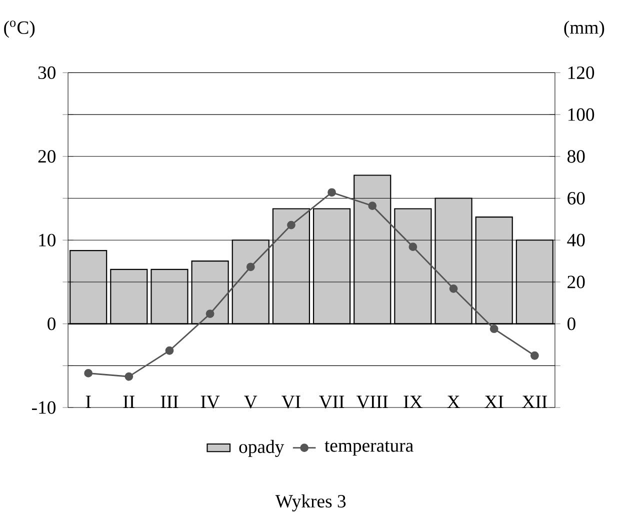  I want to click on y2-tick-label: 20, so click(576, 282).